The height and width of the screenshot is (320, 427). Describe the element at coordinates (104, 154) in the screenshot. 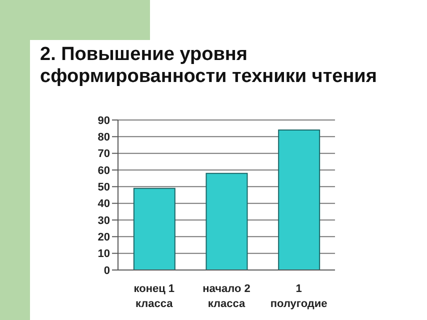

I see `y-tick-label: 70` at that location.